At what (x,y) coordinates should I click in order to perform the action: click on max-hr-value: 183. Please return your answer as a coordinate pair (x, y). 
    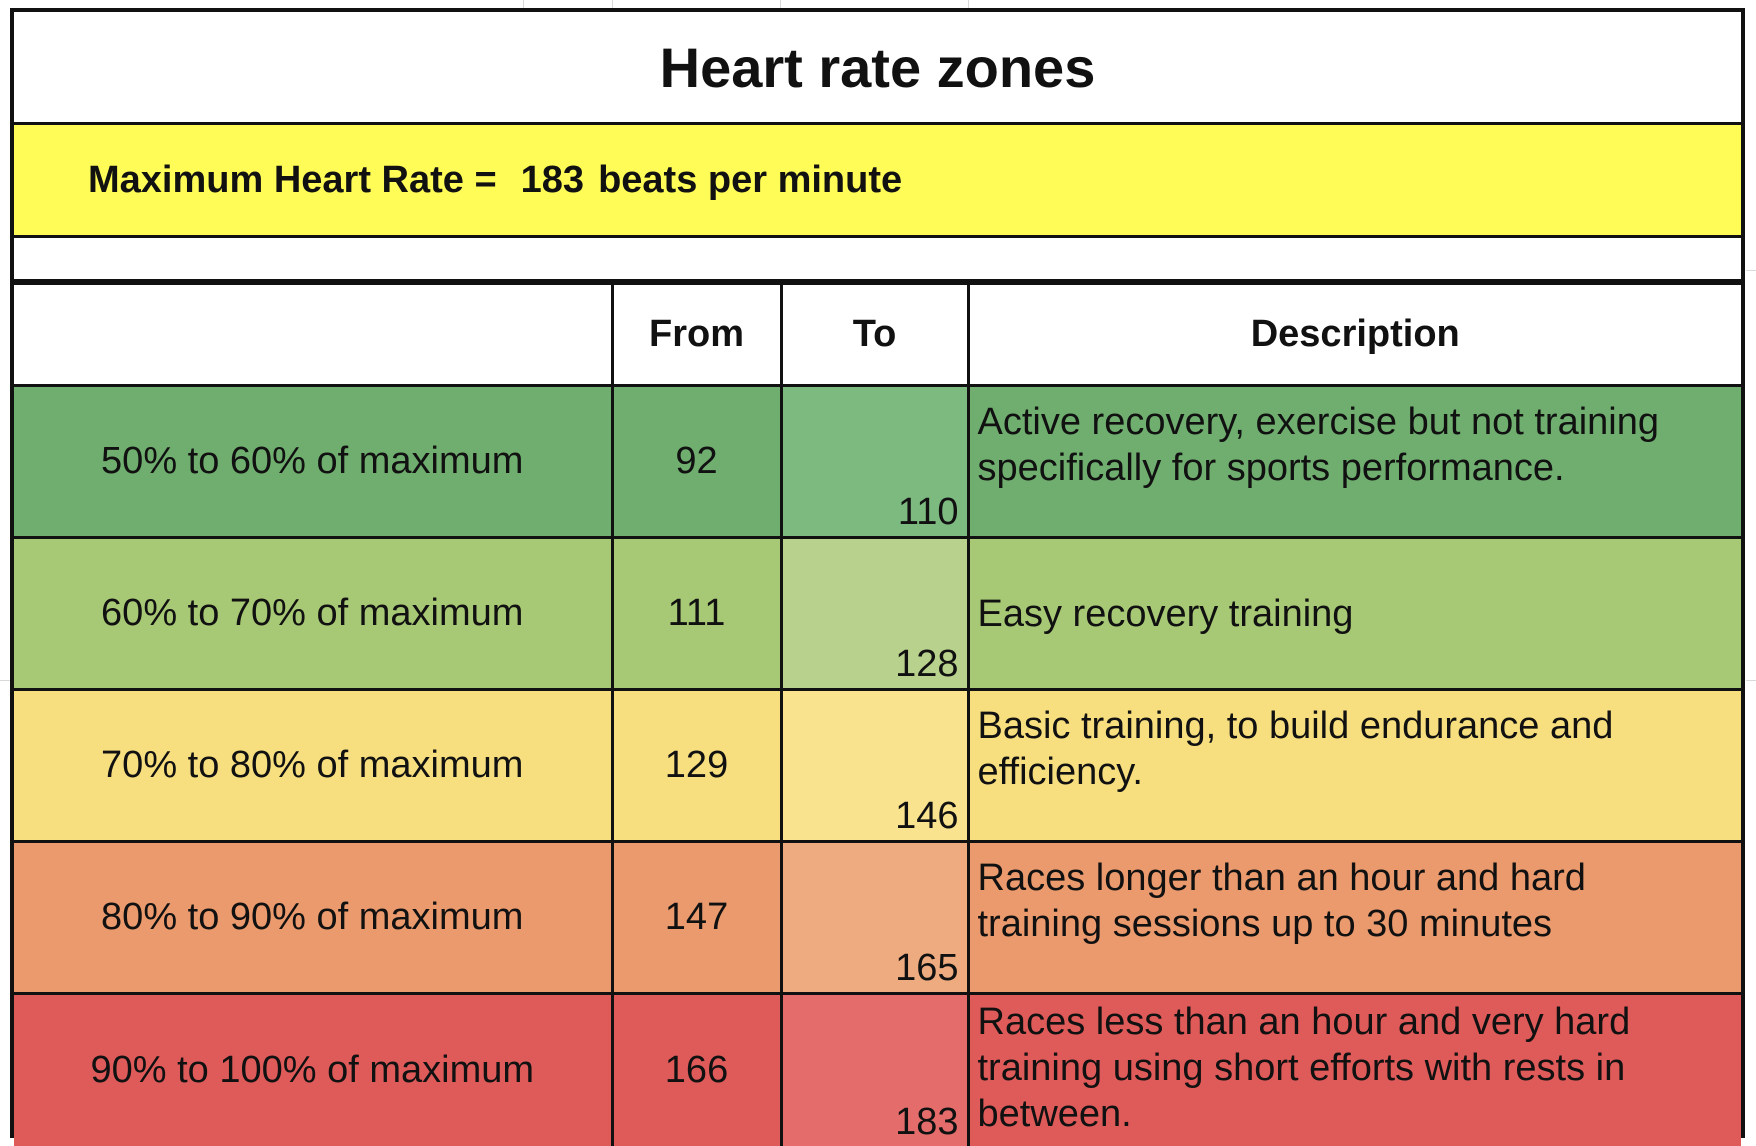
    Looking at the image, I should click on (552, 179).